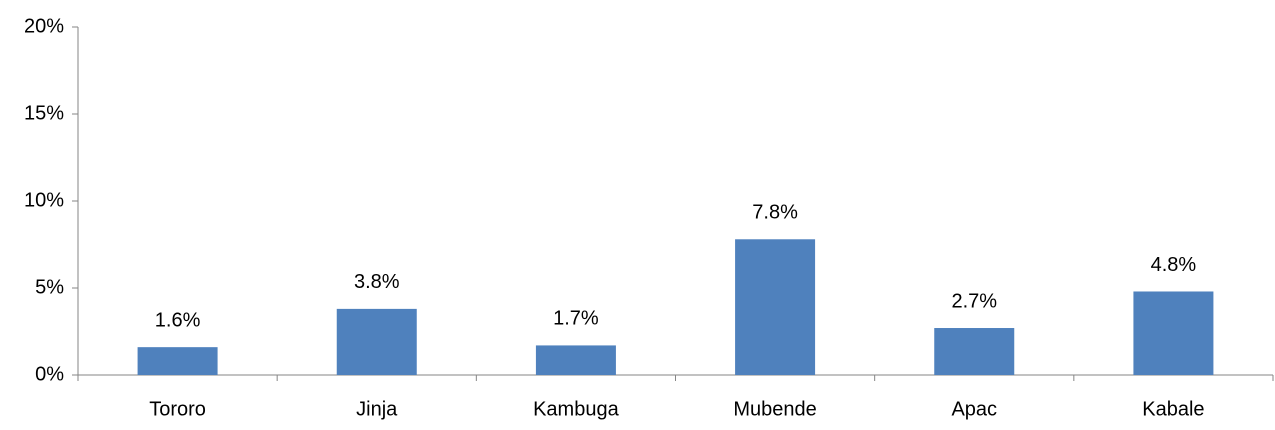  I want to click on x-tick-label: Apac, so click(974, 409).